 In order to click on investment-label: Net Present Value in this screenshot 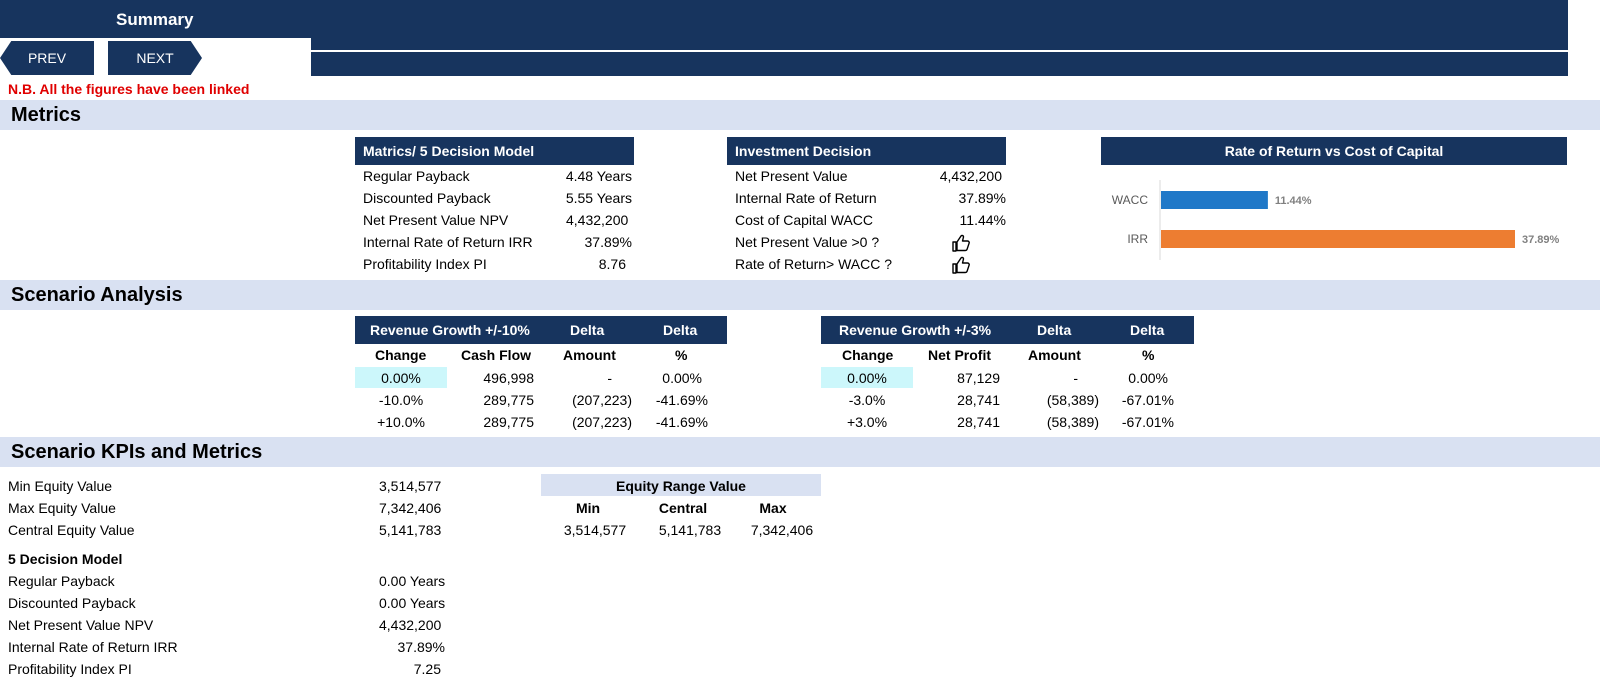, I will do `click(791, 176)`.